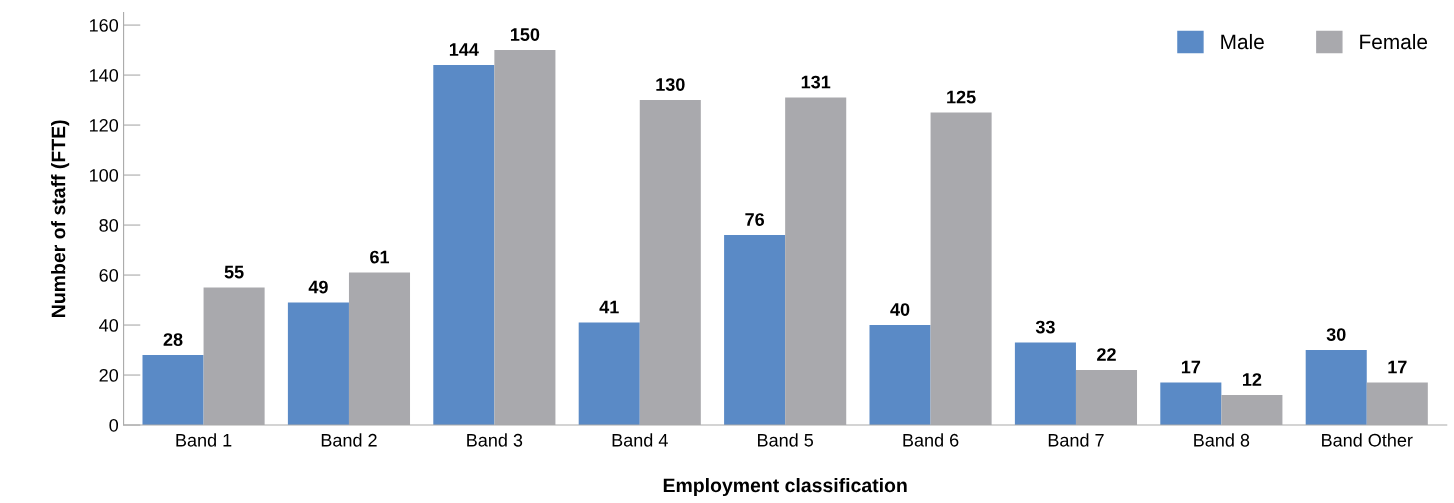 Image resolution: width=1454 pixels, height=503 pixels. What do you see at coordinates (609, 307) in the screenshot?
I see `data-label: 41` at bounding box center [609, 307].